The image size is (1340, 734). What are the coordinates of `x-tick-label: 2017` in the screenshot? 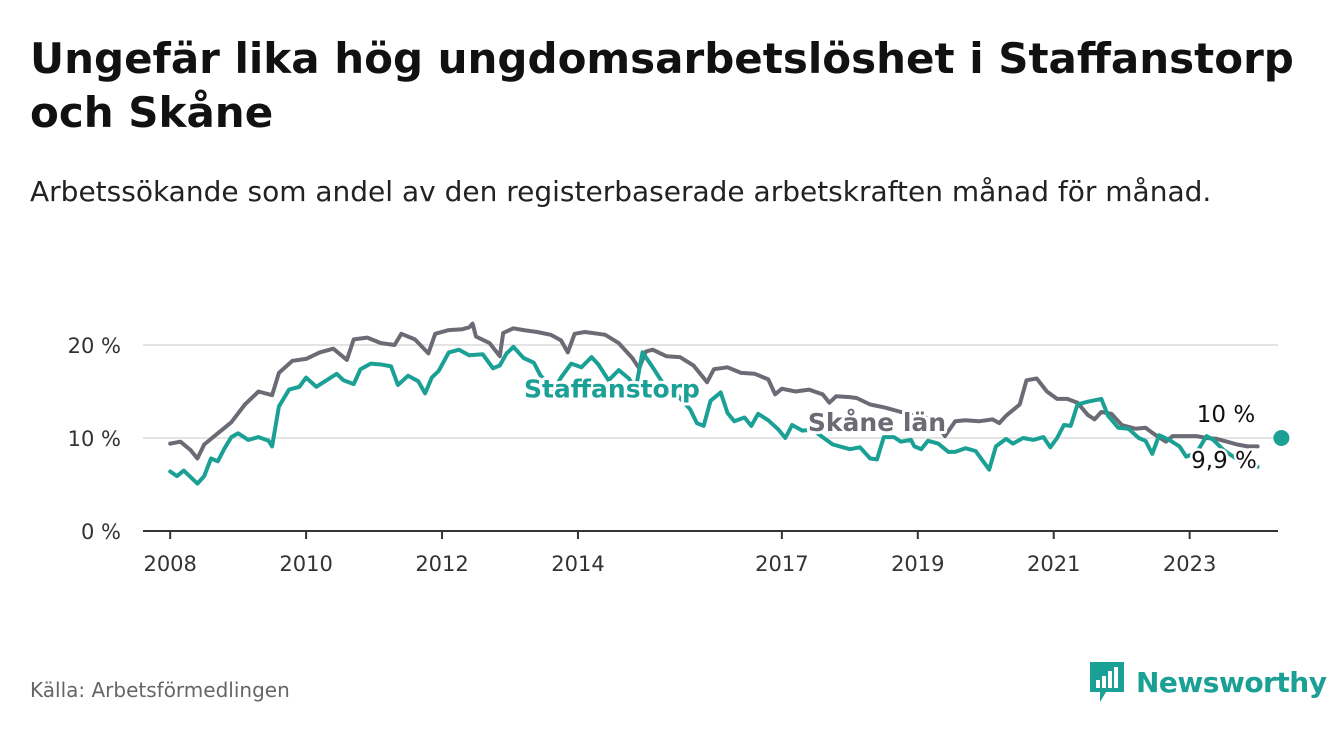 It's located at (781, 564).